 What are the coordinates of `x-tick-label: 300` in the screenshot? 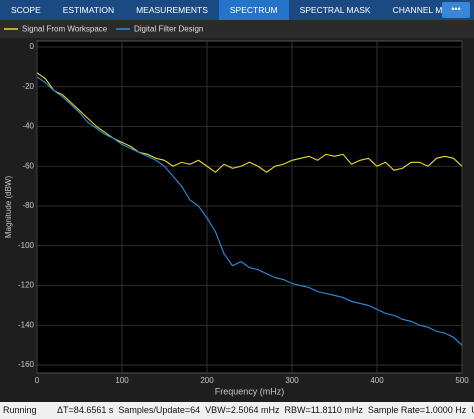 It's located at (292, 380).